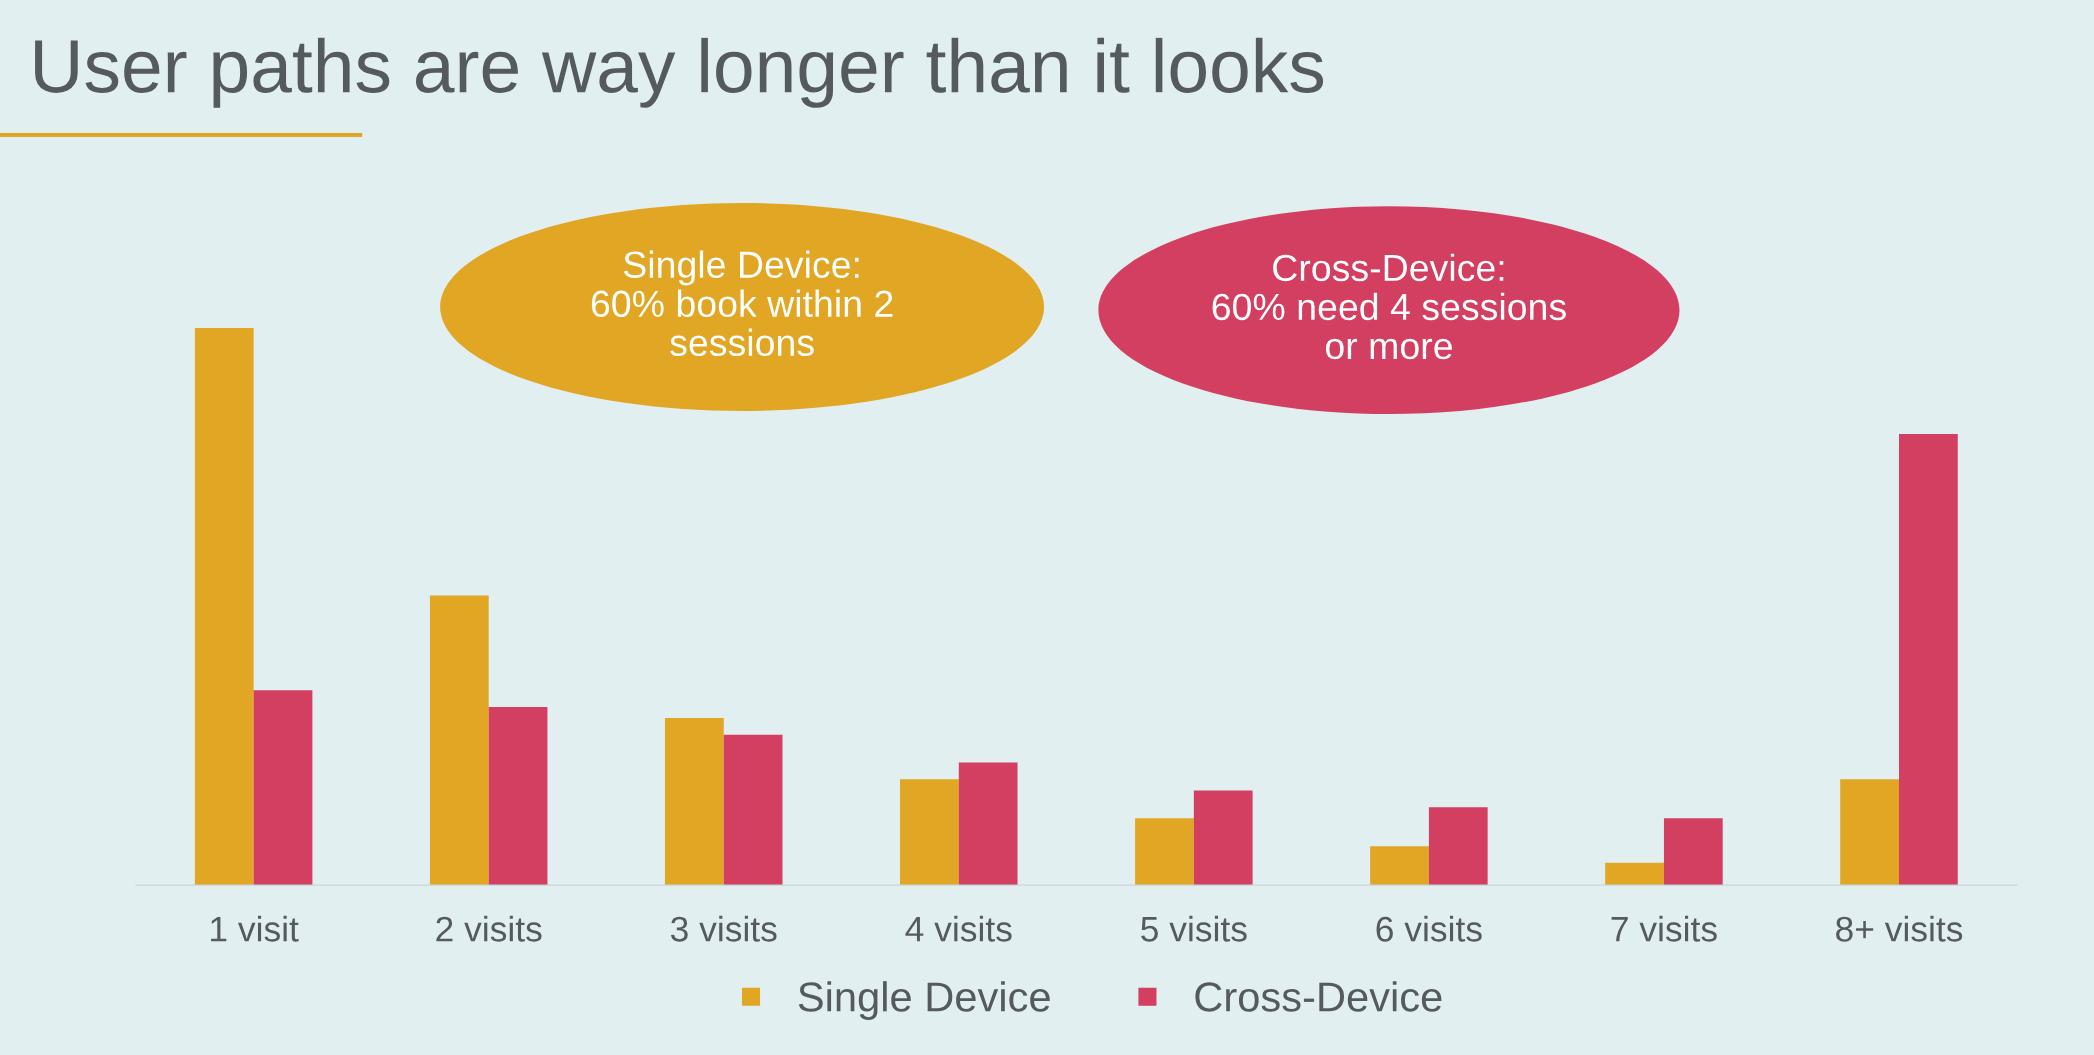  Describe the element at coordinates (679, 72) in the screenshot. I see `chart-title: User paths are way longer than it looks` at that location.